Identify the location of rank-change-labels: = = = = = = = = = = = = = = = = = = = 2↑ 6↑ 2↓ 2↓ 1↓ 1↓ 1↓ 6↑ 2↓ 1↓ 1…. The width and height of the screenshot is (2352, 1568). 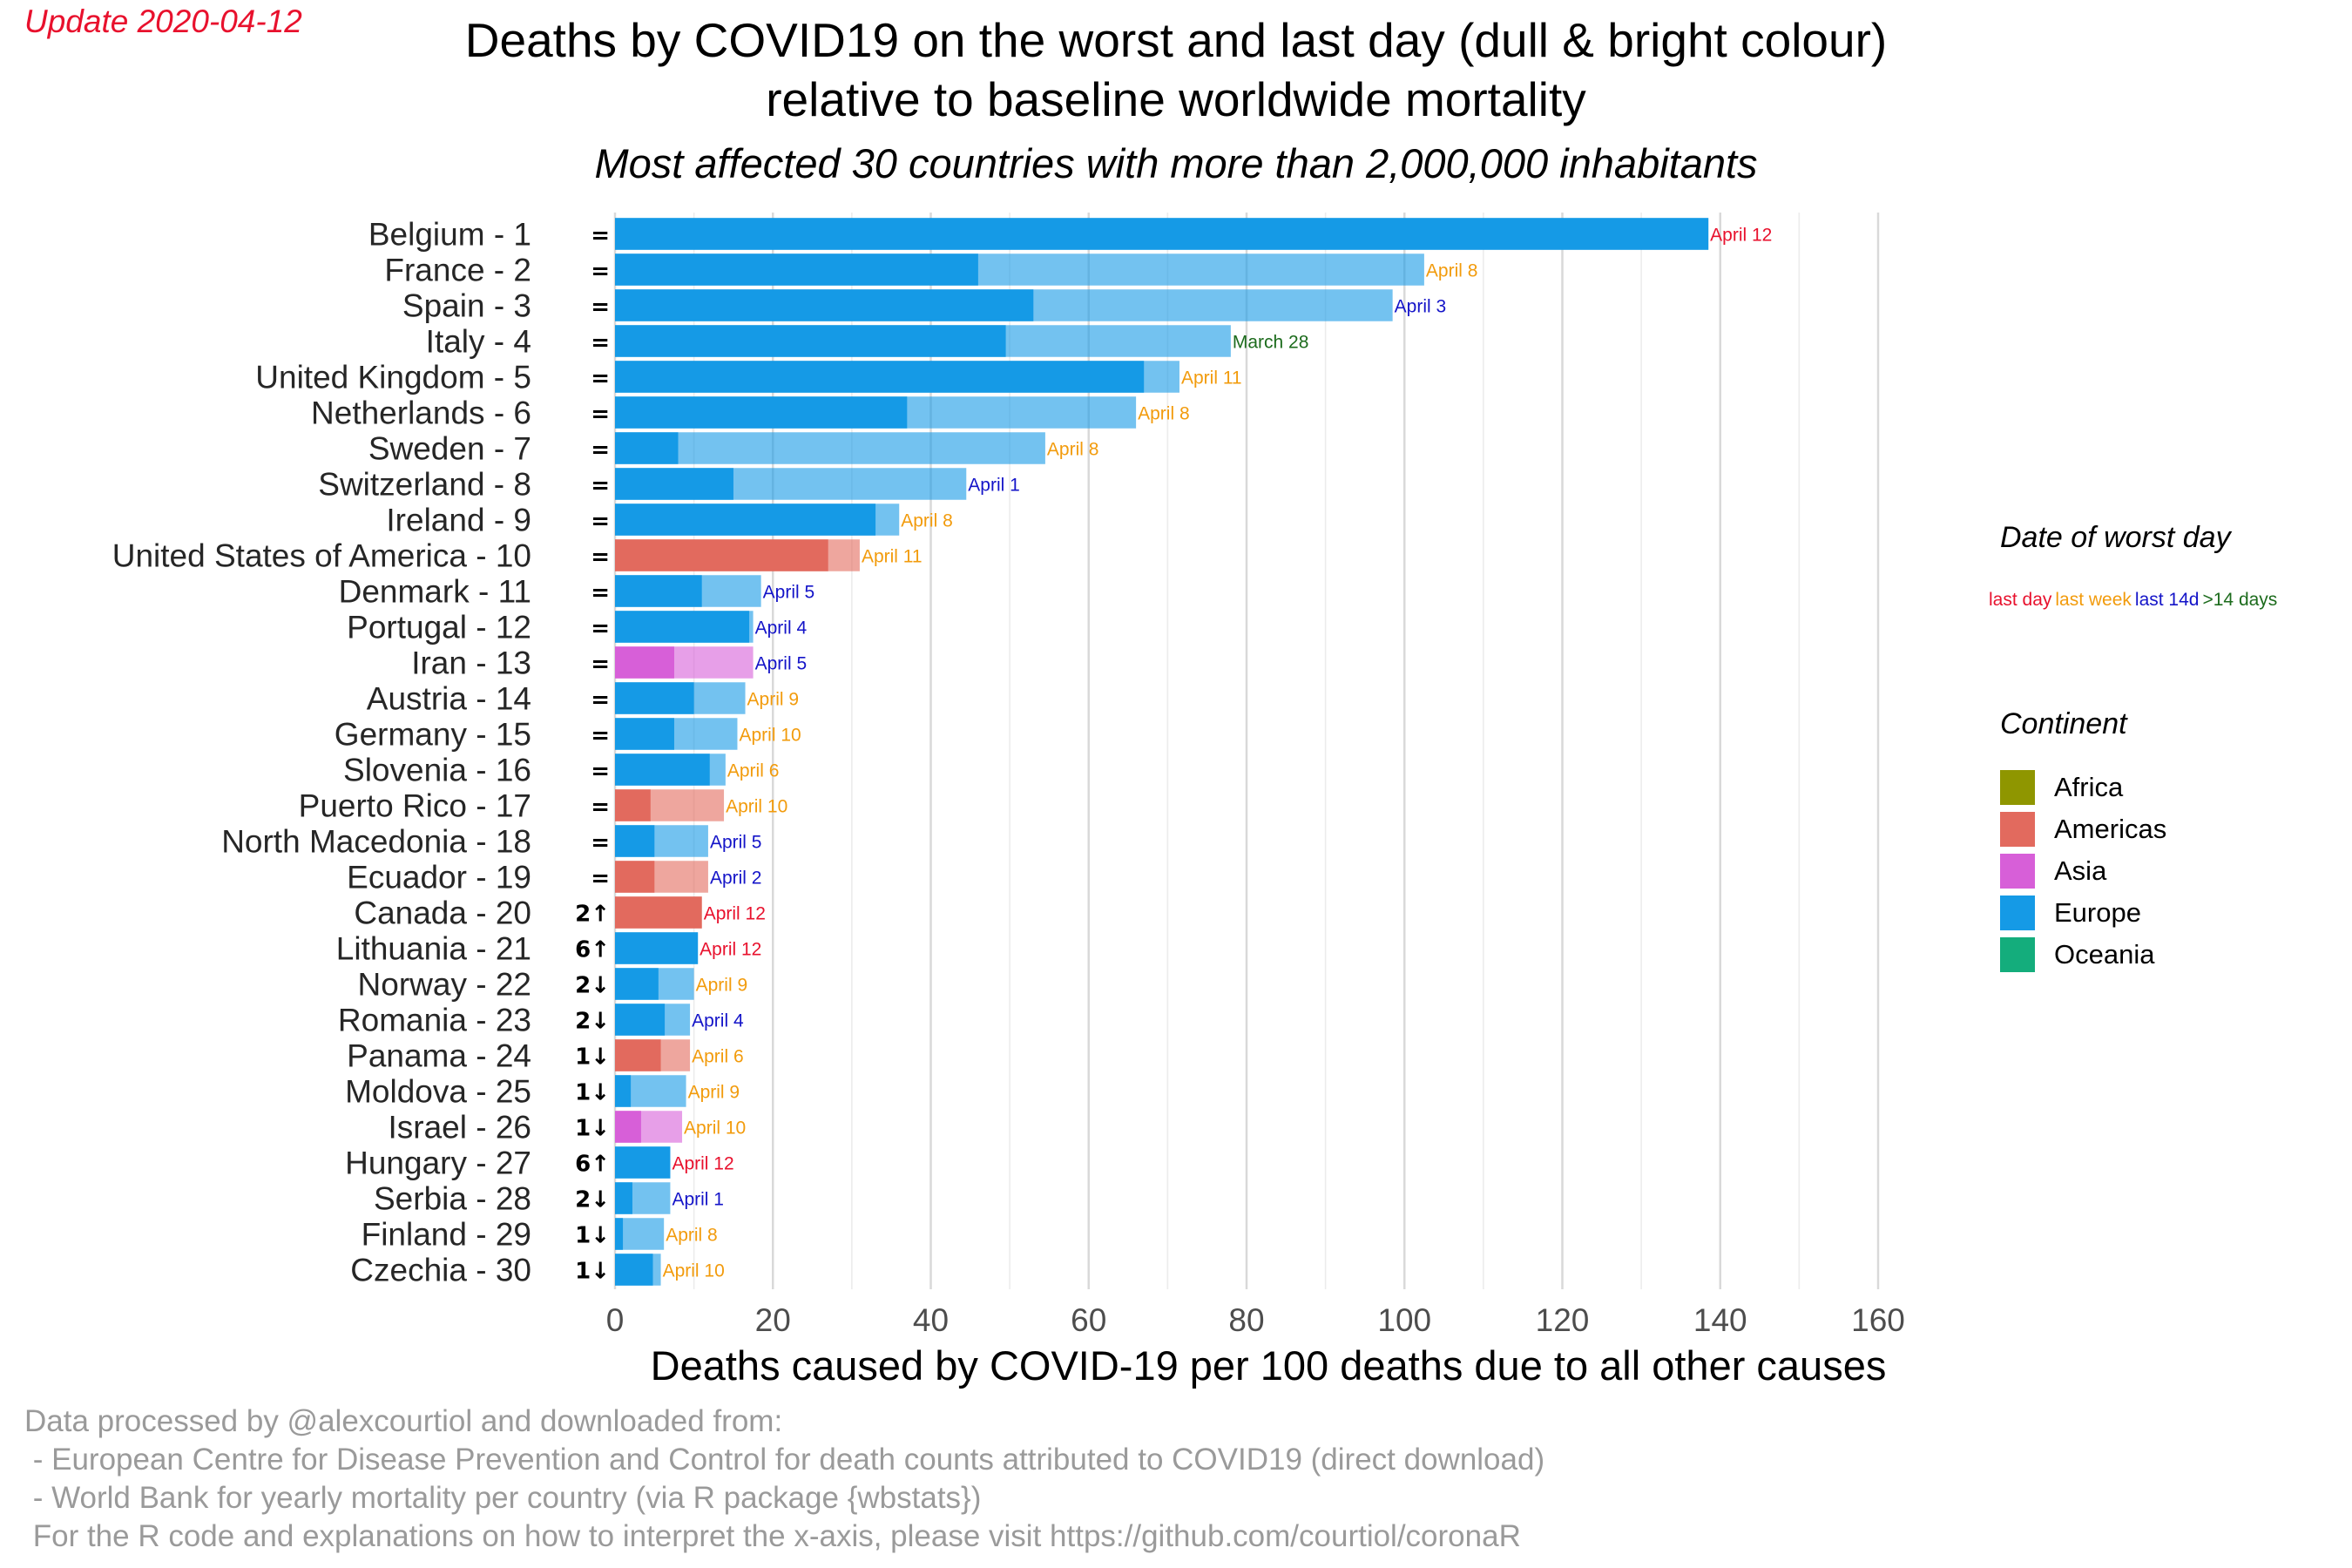
(592, 754).